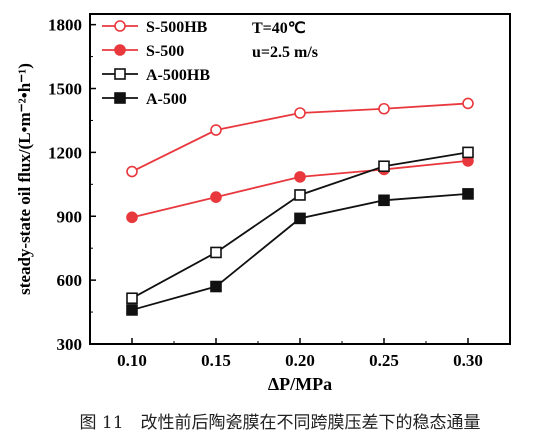  Describe the element at coordinates (132, 360) in the screenshot. I see `x-tick-label: 0.10` at that location.